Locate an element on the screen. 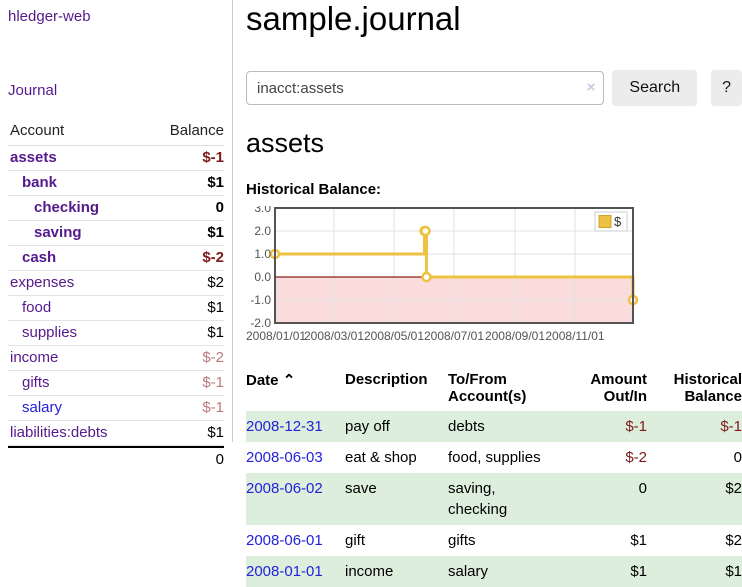 The image size is (742, 587). account-balance: 0 is located at coordinates (219, 207).